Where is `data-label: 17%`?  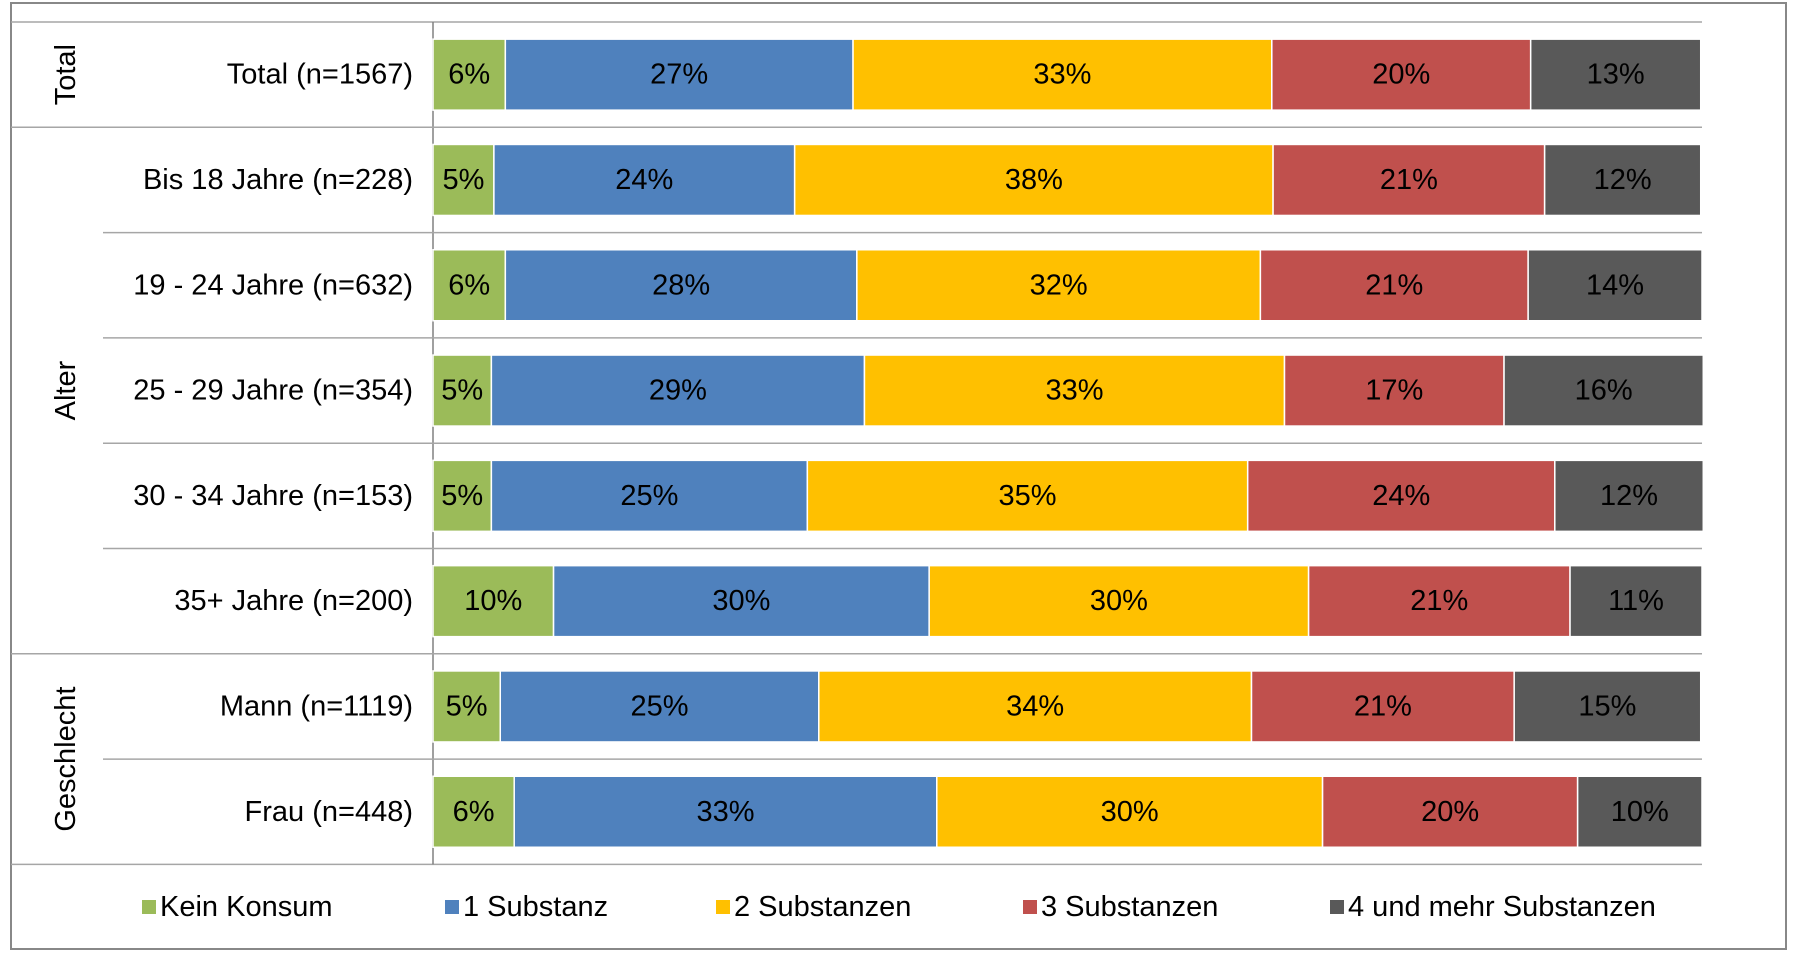 data-label: 17% is located at coordinates (1394, 391).